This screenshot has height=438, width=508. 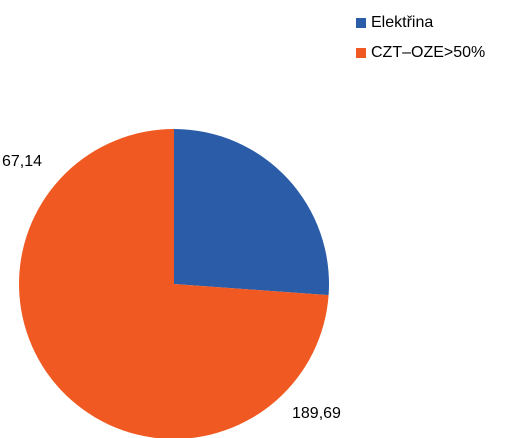 What do you see at coordinates (316, 413) in the screenshot?
I see `data-label-czt-oze: 189,69` at bounding box center [316, 413].